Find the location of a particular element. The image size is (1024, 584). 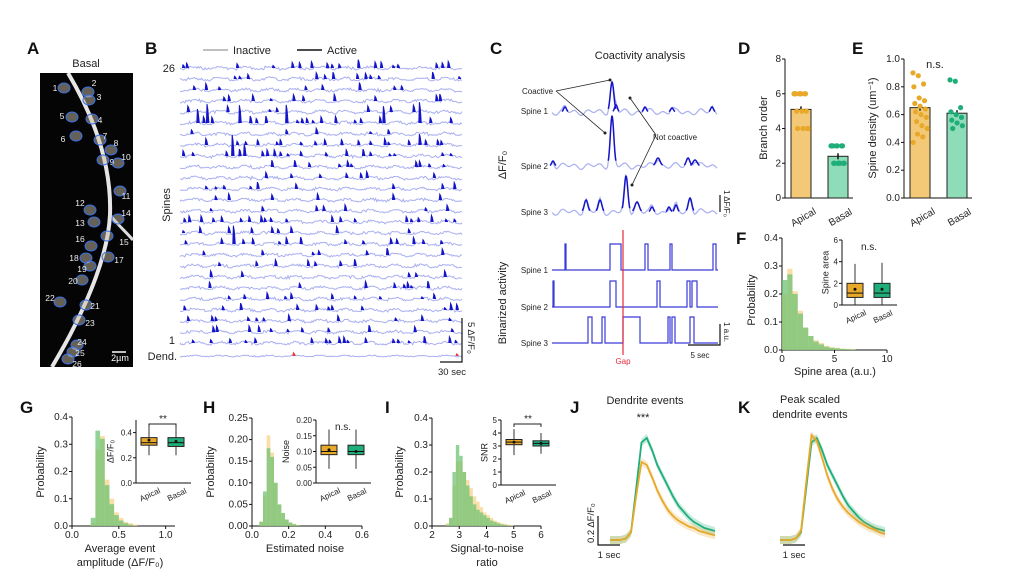

spine-trace is located at coordinates (634, 98).